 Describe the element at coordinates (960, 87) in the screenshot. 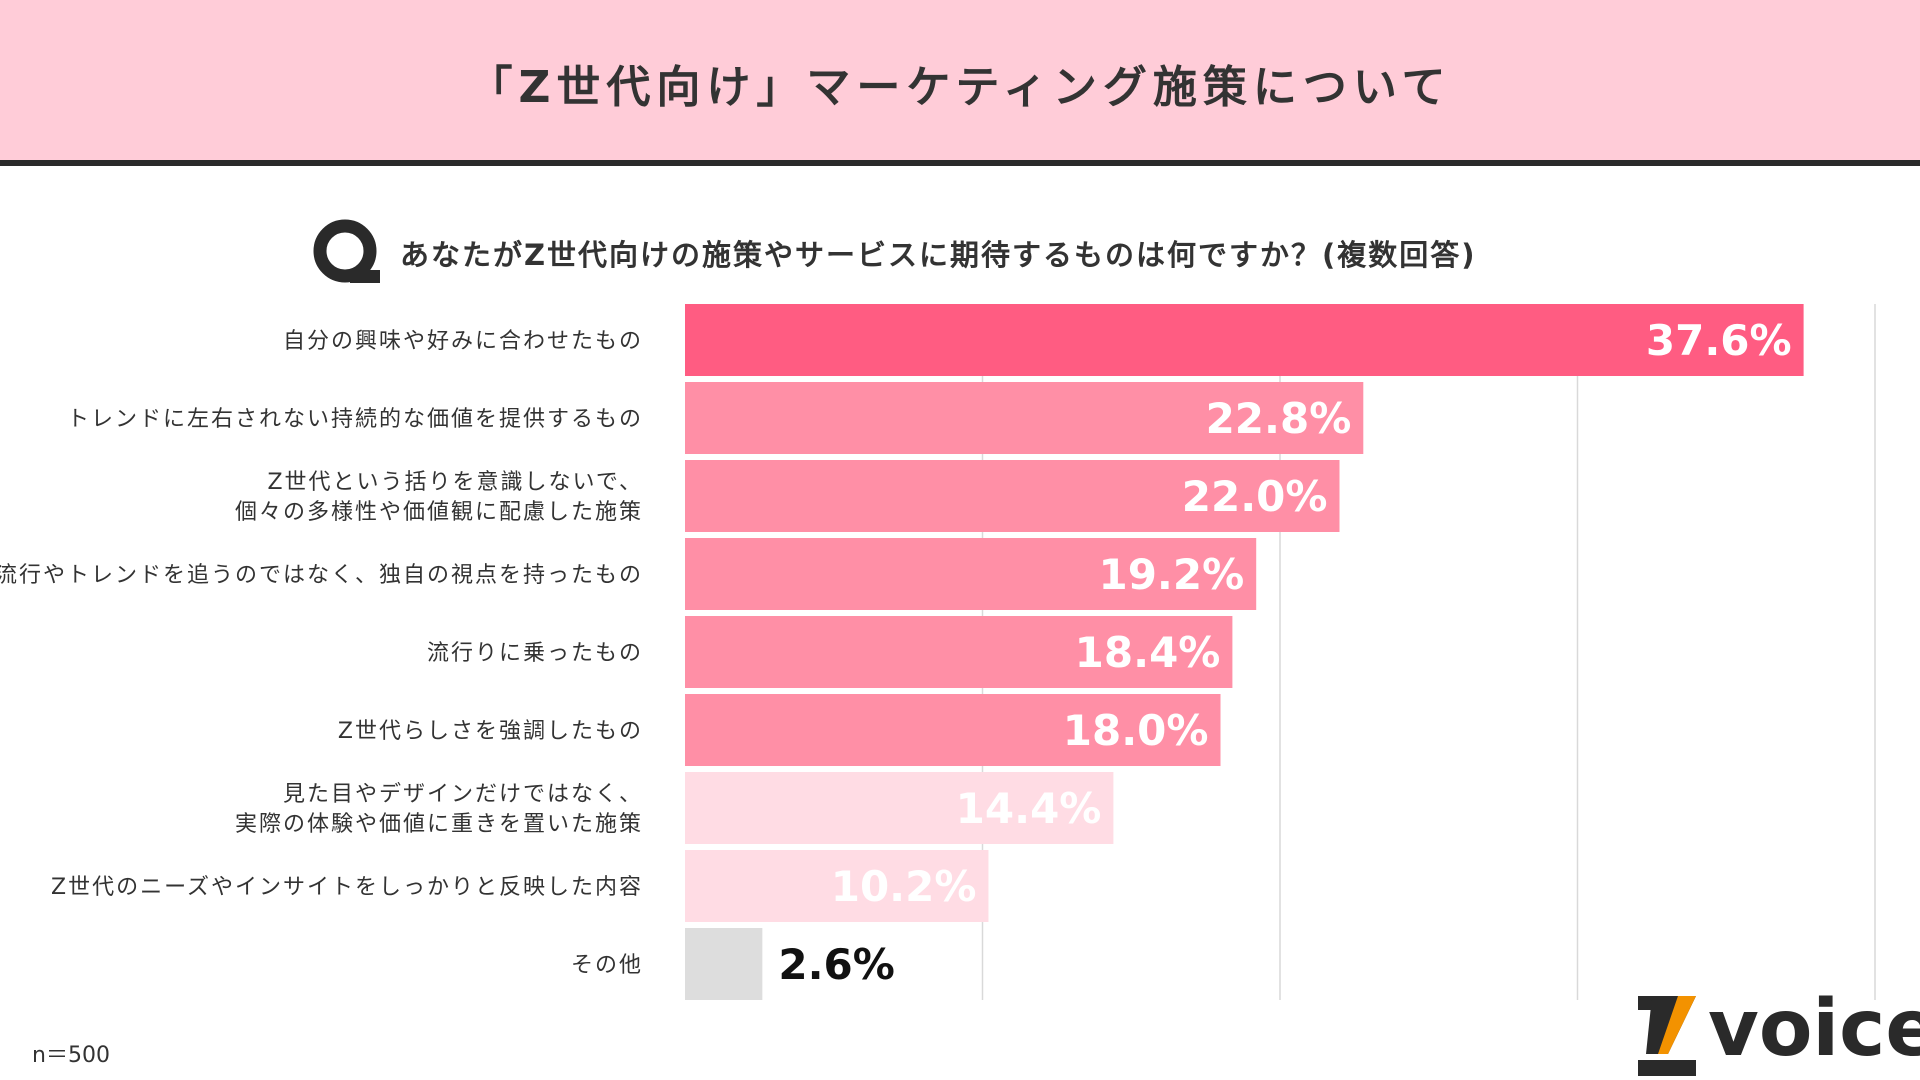

I see `page-title: 「Z世代向け」マーケティング施策について` at that location.